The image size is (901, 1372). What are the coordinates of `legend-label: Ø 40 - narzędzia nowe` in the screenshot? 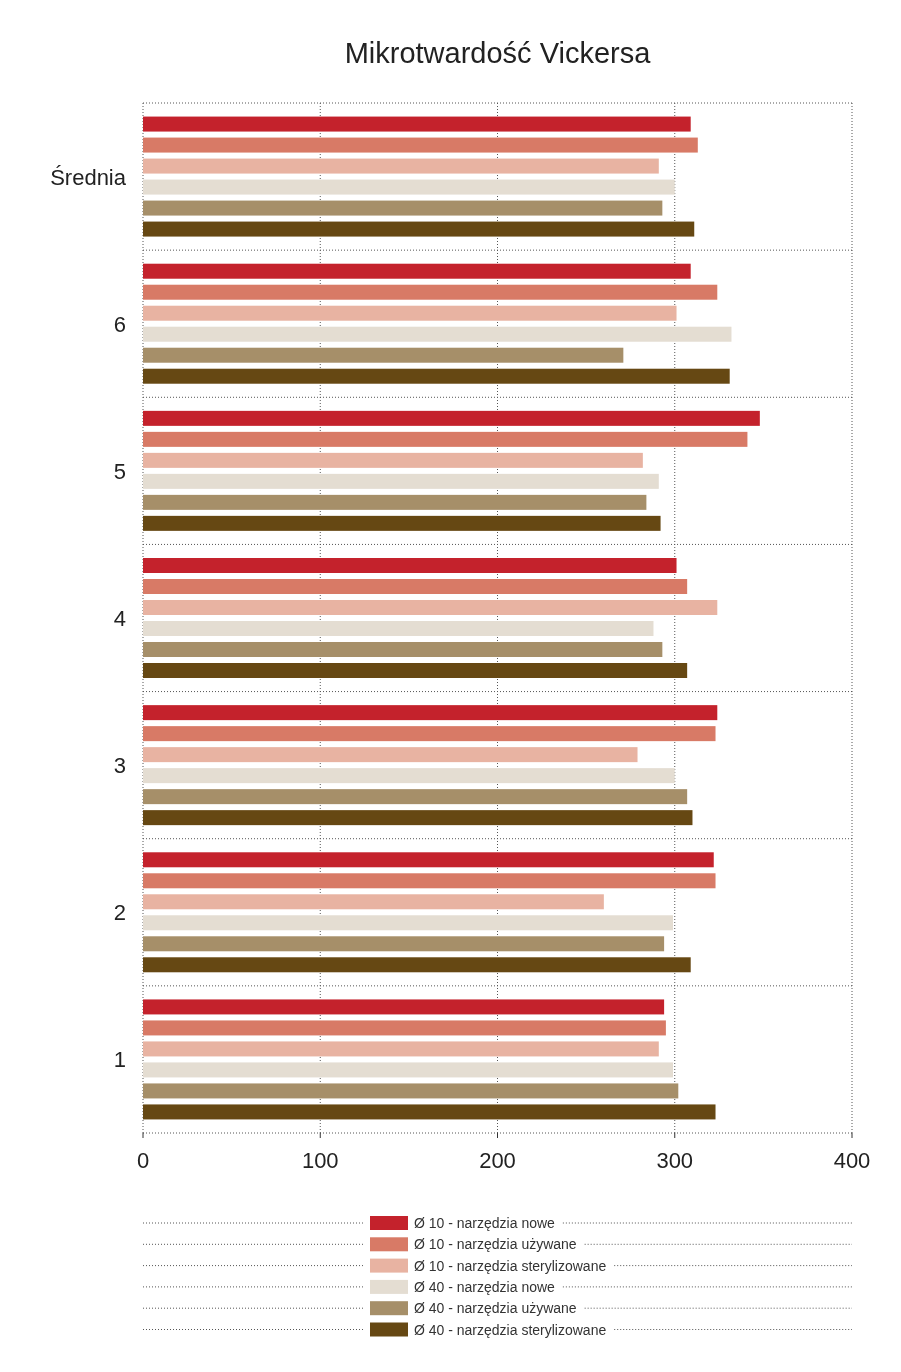 It's located at (485, 1286).